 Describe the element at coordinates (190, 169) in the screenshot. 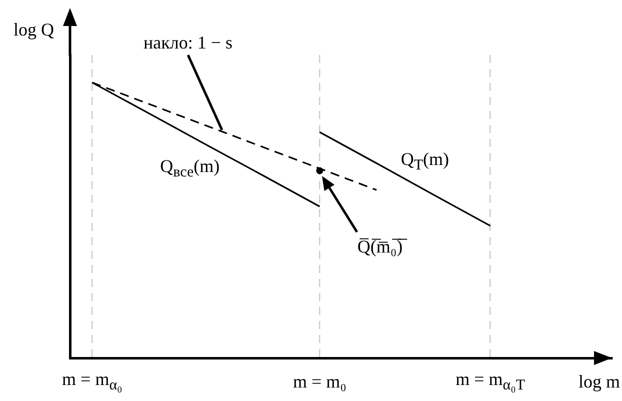

I see `series-label: Q$_{все}$(m)` at that location.